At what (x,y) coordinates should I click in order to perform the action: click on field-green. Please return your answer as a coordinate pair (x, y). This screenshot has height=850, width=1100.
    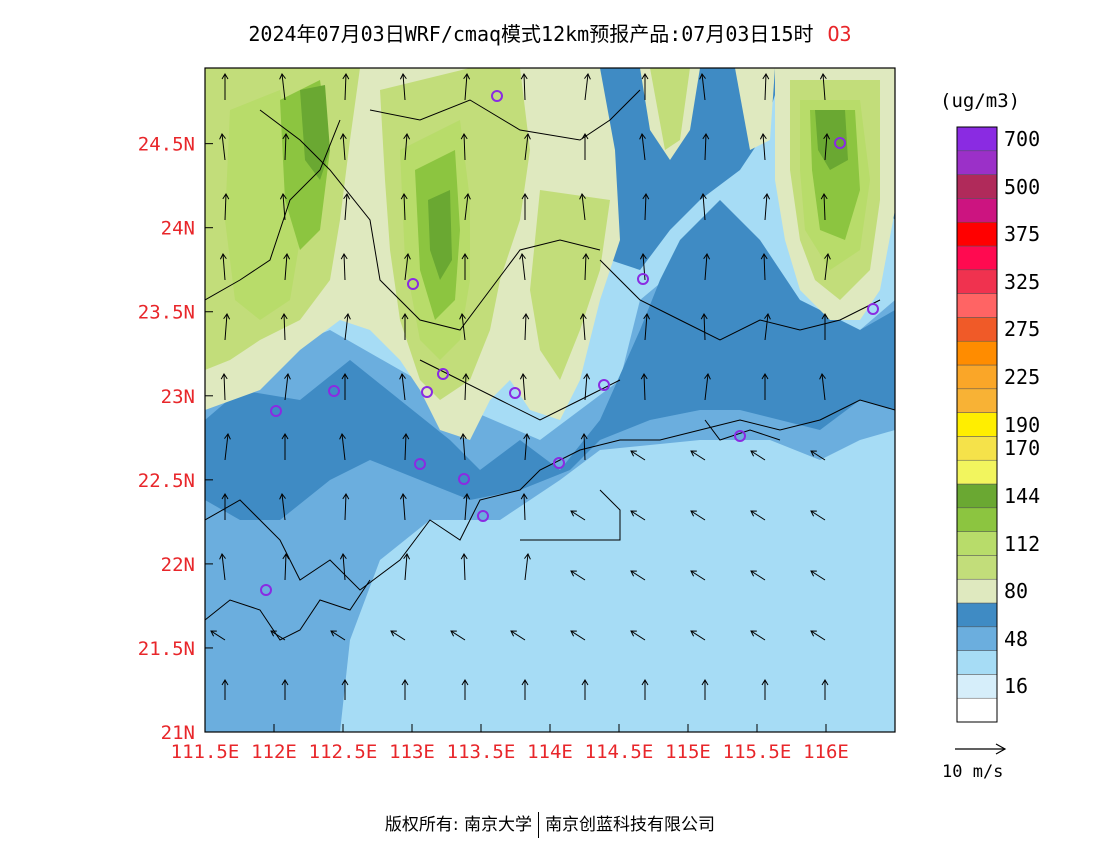
    Looking at the image, I should click on (262, 205).